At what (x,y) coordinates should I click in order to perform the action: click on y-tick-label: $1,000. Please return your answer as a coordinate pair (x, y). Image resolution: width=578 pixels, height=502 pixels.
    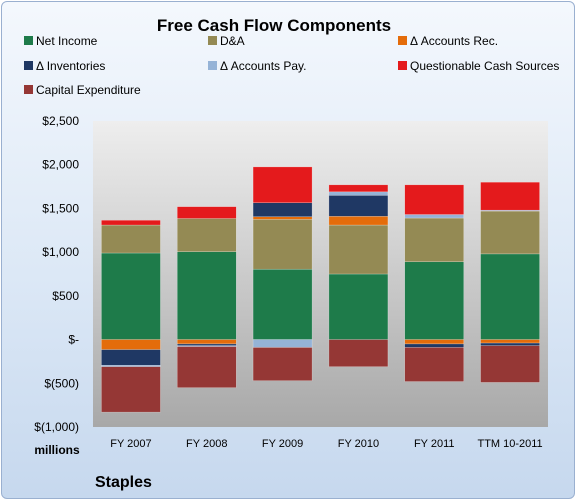
    Looking at the image, I should click on (60, 252).